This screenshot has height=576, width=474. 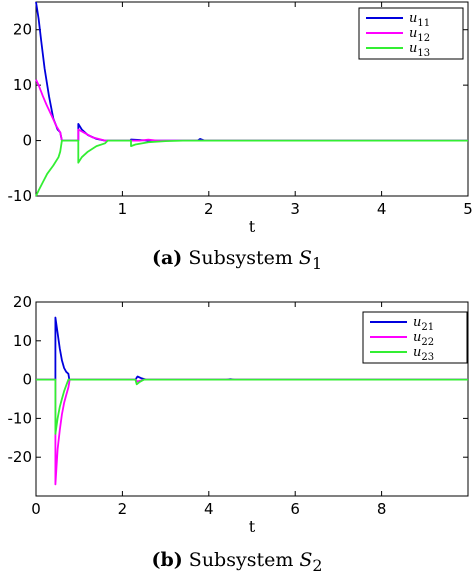 I want to click on x-tick-label: 8, so click(x=382, y=509).